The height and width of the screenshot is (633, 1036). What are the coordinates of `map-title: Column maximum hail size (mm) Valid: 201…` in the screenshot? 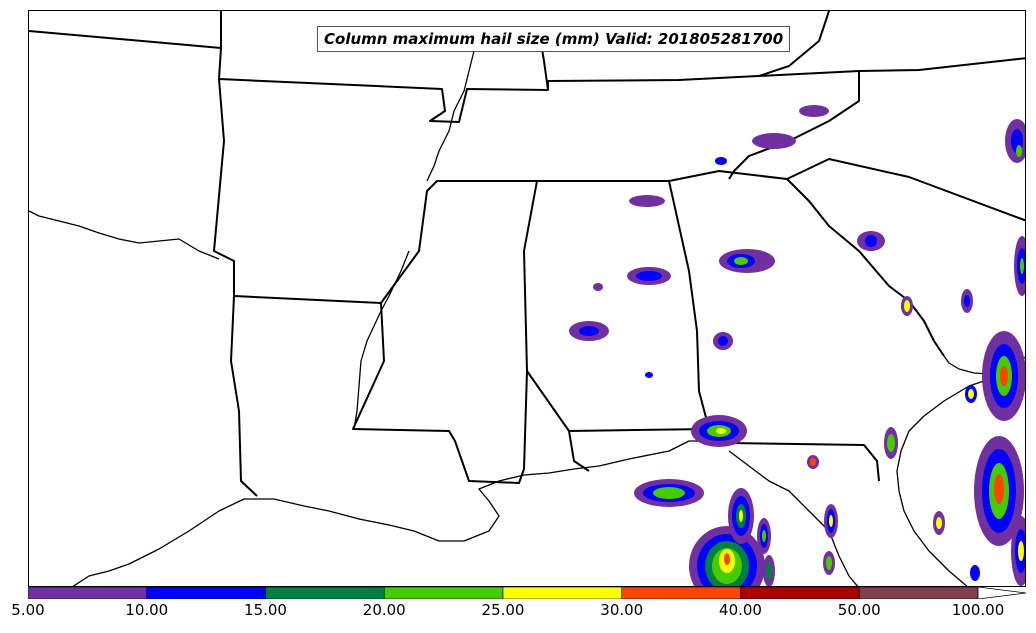 It's located at (554, 39).